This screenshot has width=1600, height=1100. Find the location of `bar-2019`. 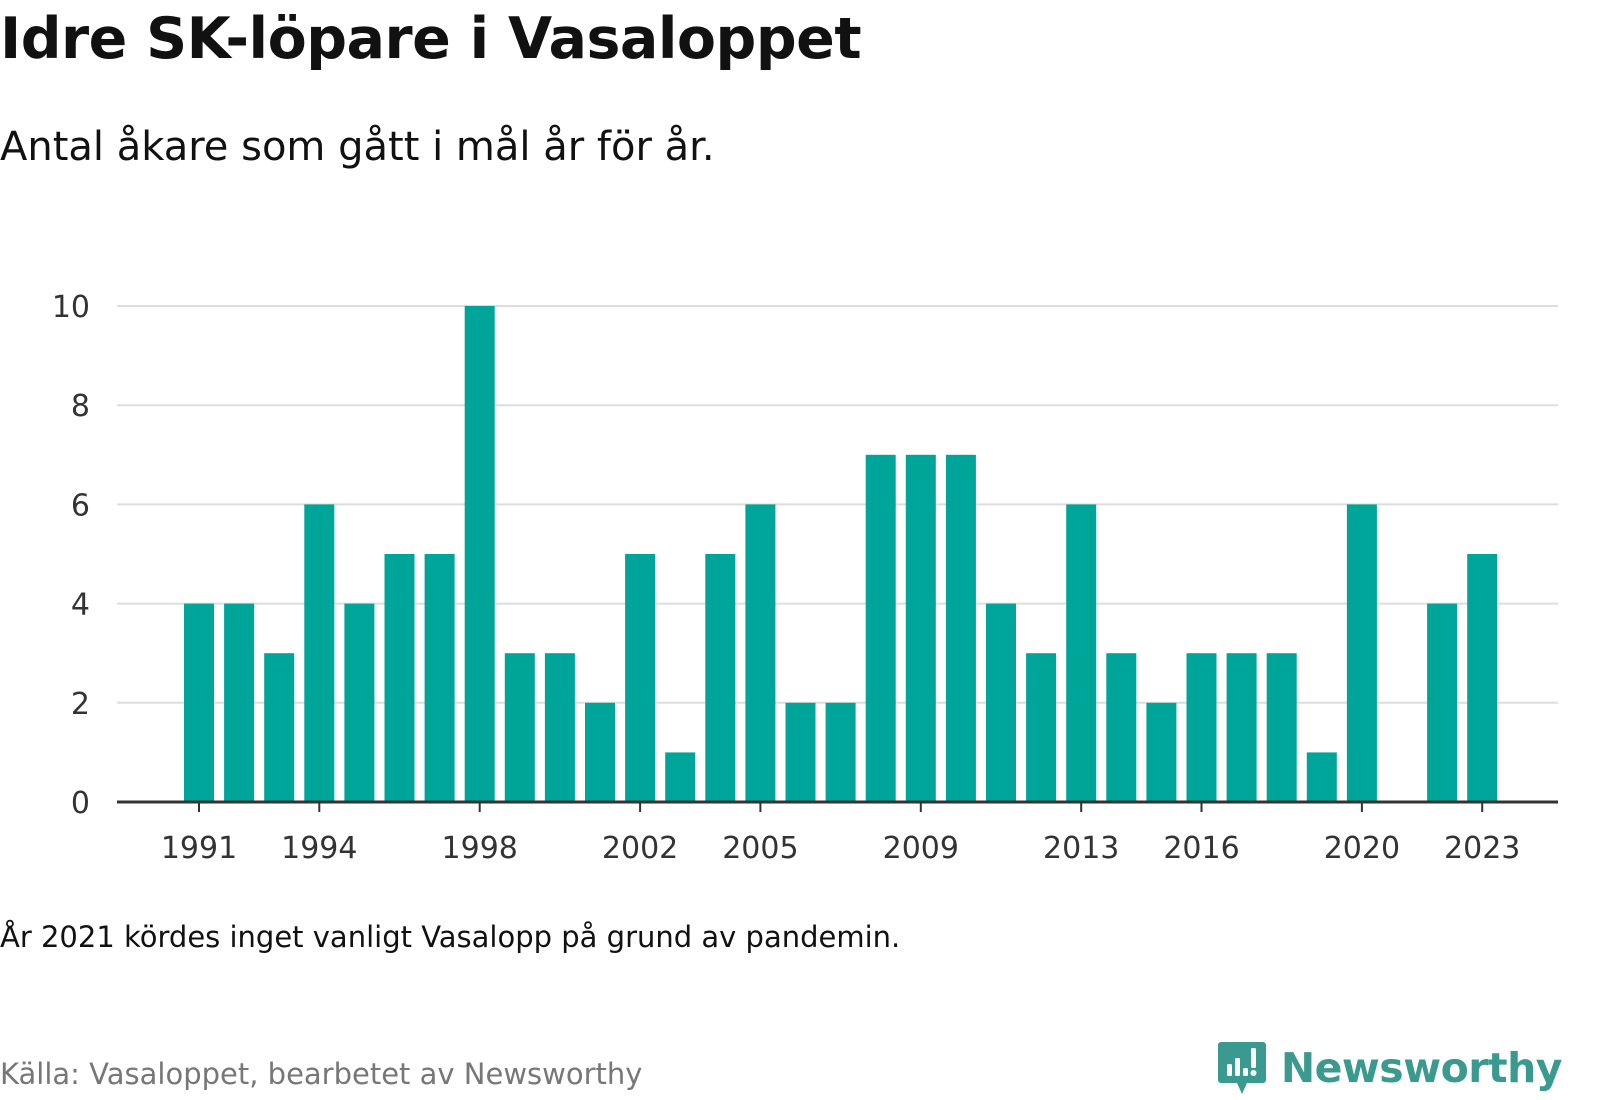

bar-2019 is located at coordinates (1321, 777).